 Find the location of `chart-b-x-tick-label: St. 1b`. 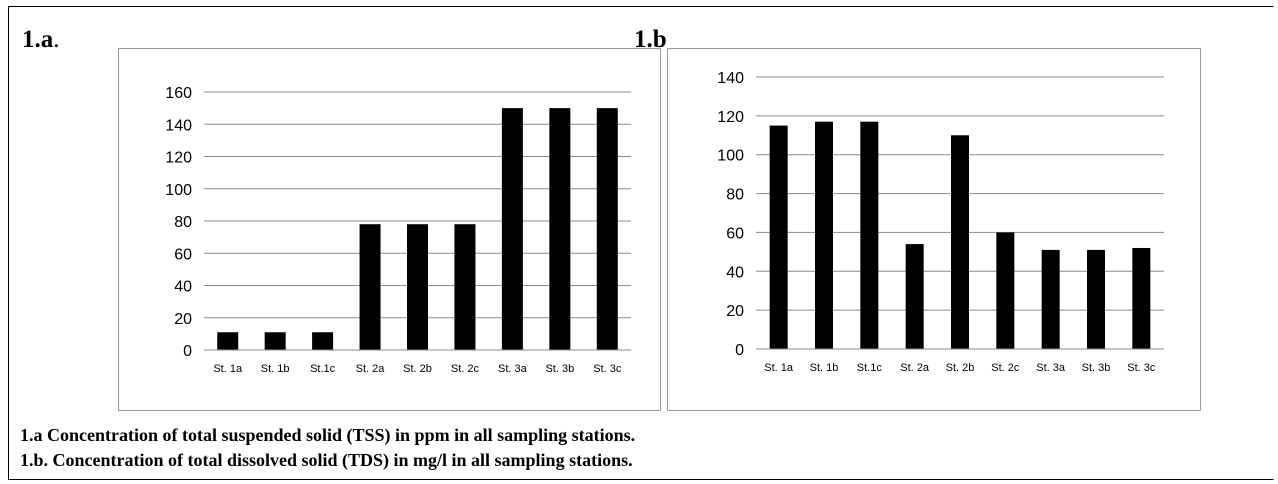

chart-b-x-tick-label: St. 1b is located at coordinates (824, 368).